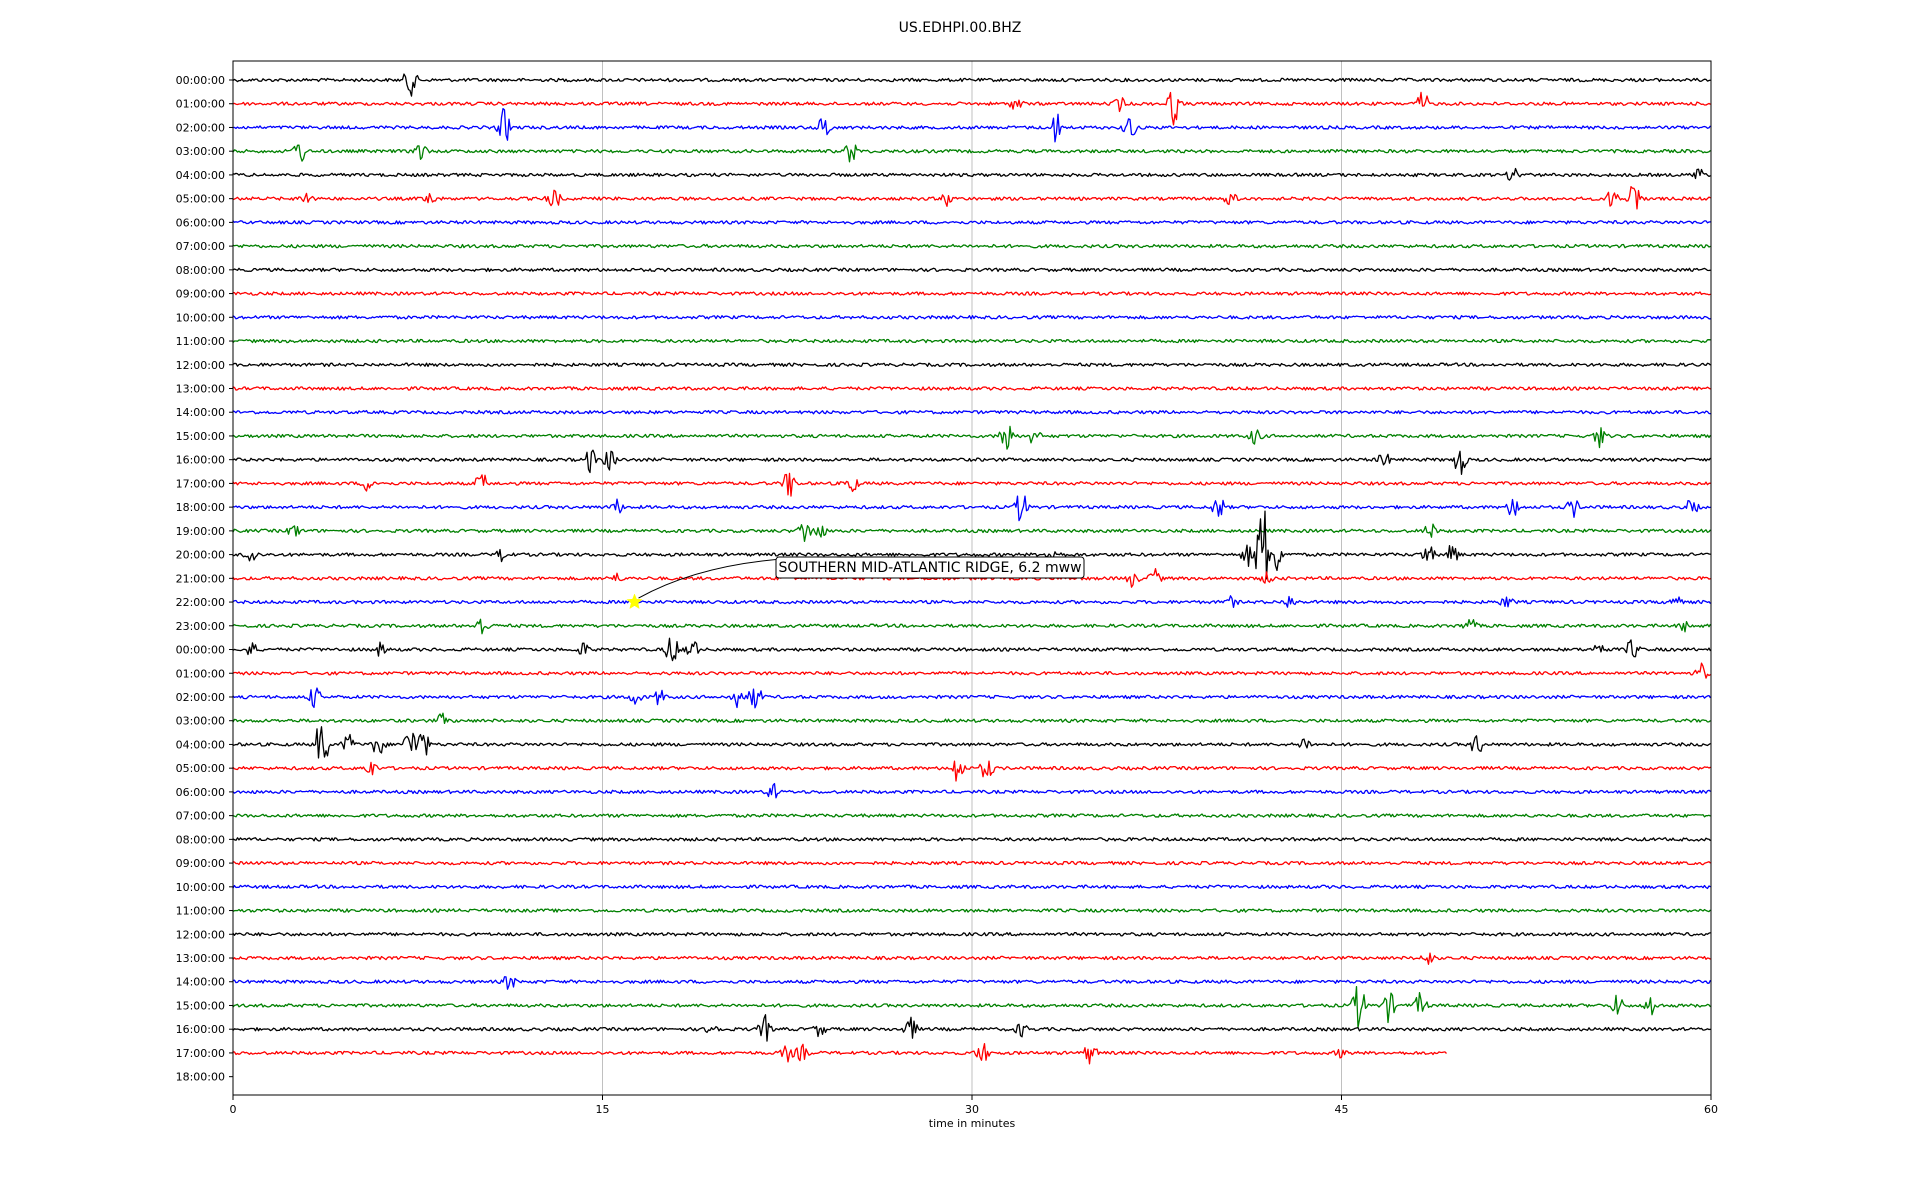 The height and width of the screenshot is (1200, 1920). What do you see at coordinates (634, 601) in the screenshot?
I see `event-star-marker` at bounding box center [634, 601].